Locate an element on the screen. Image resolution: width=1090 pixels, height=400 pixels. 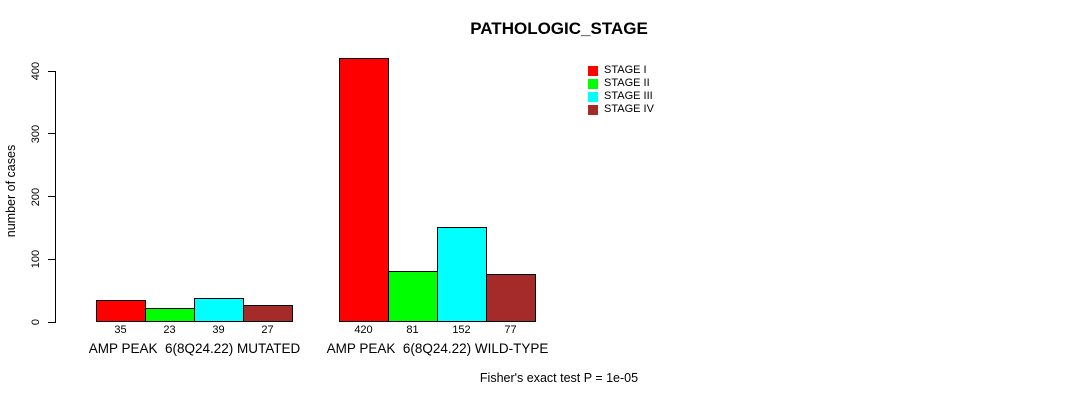
y-tick-label: 400 is located at coordinates (36, 71).